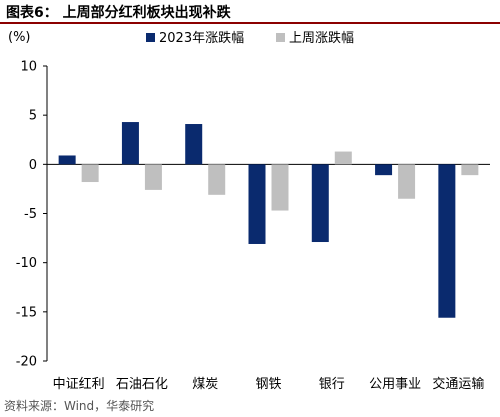  What do you see at coordinates (30, 214) in the screenshot?
I see `y-tick-label: -5` at bounding box center [30, 214].